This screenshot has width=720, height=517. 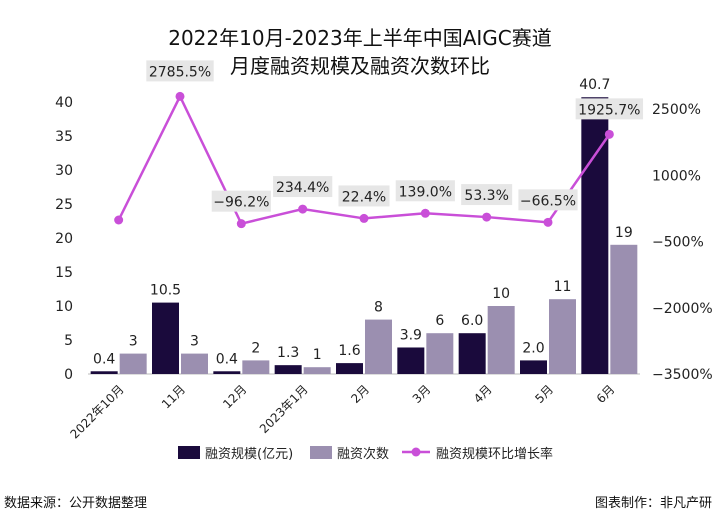 What do you see at coordinates (165, 291) in the screenshot?
I see `bar-label-financing-amount: 10.5` at bounding box center [165, 291].